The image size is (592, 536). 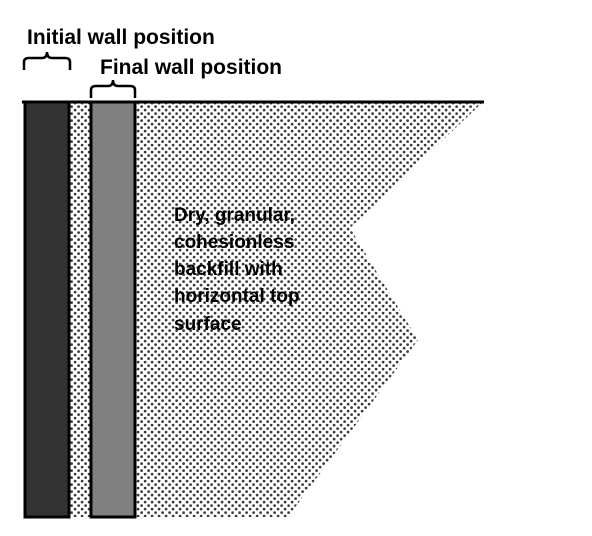 I want to click on final-wall-label: Final wall position, so click(x=191, y=67).